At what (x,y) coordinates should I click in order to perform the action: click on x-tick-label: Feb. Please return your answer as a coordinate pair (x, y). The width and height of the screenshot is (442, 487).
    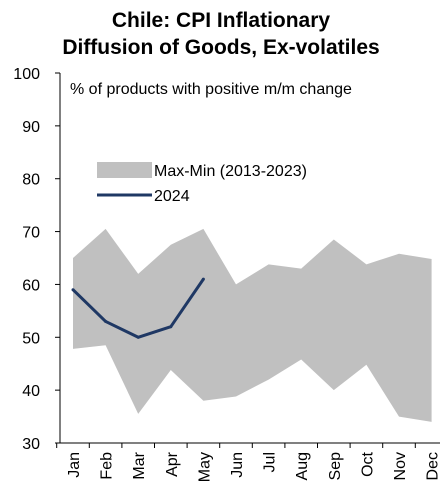
    Looking at the image, I should click on (107, 466).